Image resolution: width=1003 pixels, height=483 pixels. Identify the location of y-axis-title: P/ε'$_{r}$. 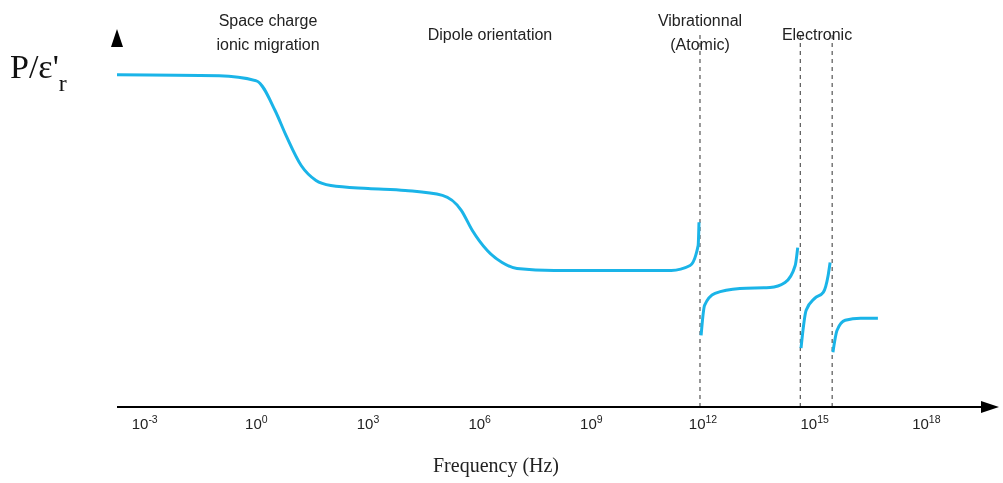
(38, 72).